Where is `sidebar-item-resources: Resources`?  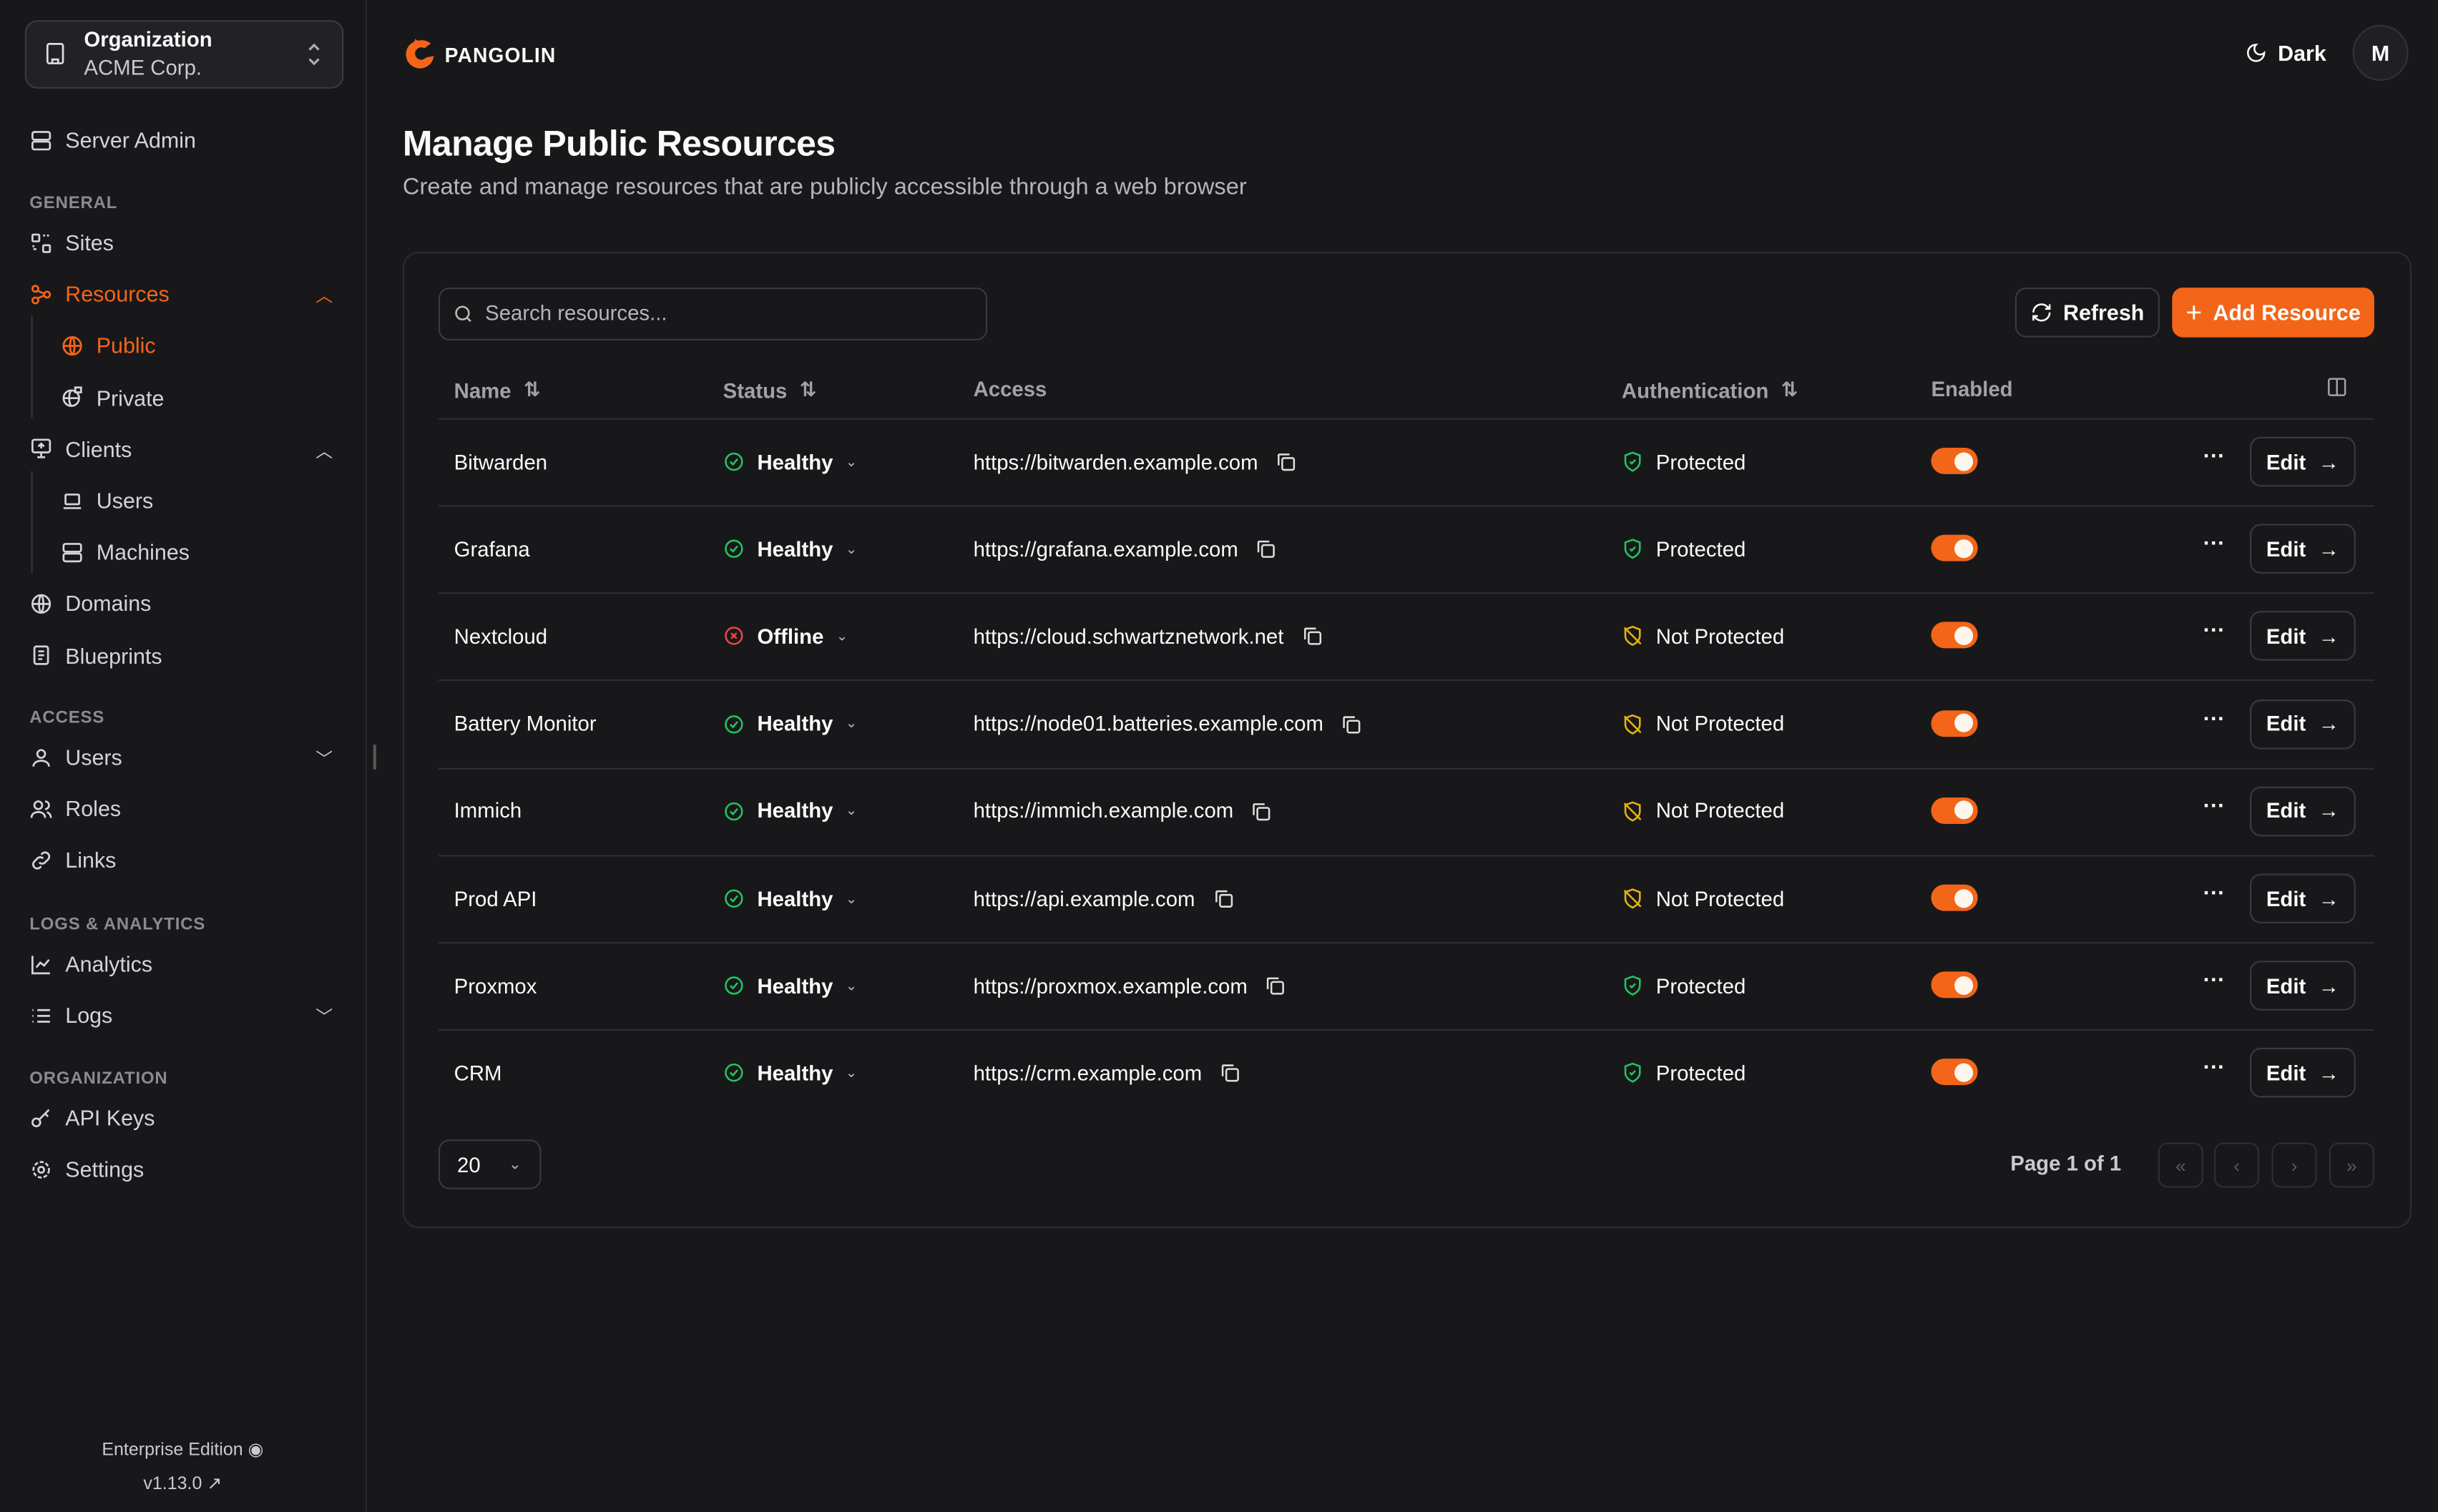
sidebar-item-resources: Resources is located at coordinates (99, 294).